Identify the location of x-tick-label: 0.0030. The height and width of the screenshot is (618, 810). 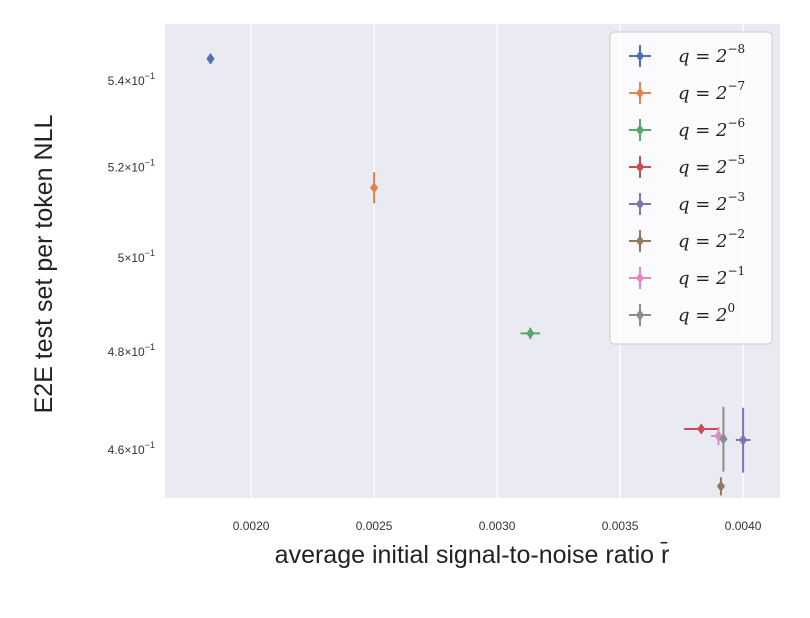
(497, 526).